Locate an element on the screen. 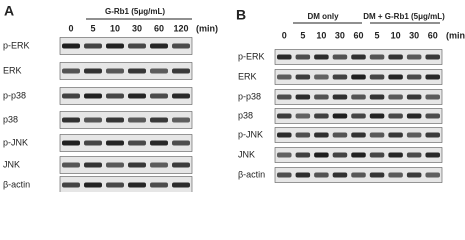 The image size is (465, 240). row-label: p-ERK is located at coordinates (16, 45).